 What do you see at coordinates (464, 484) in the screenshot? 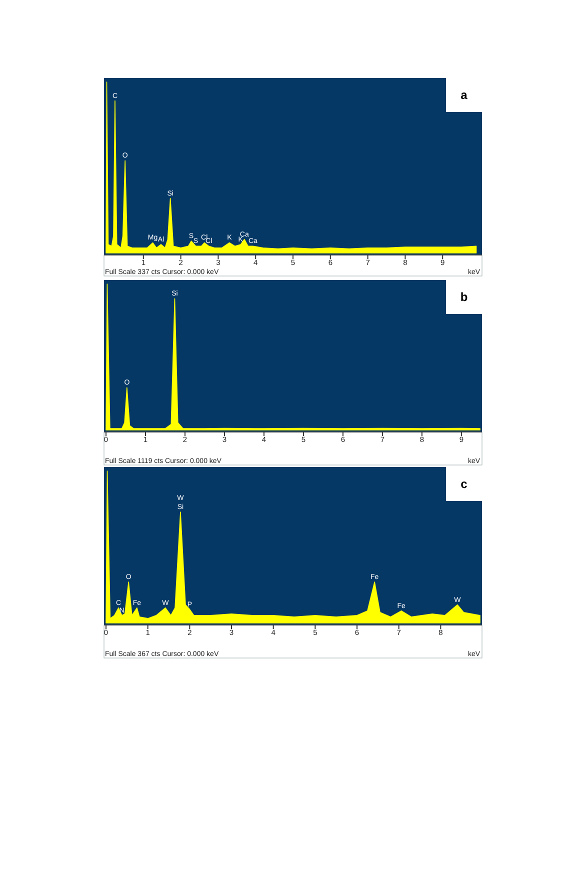
I see `text: c` at bounding box center [464, 484].